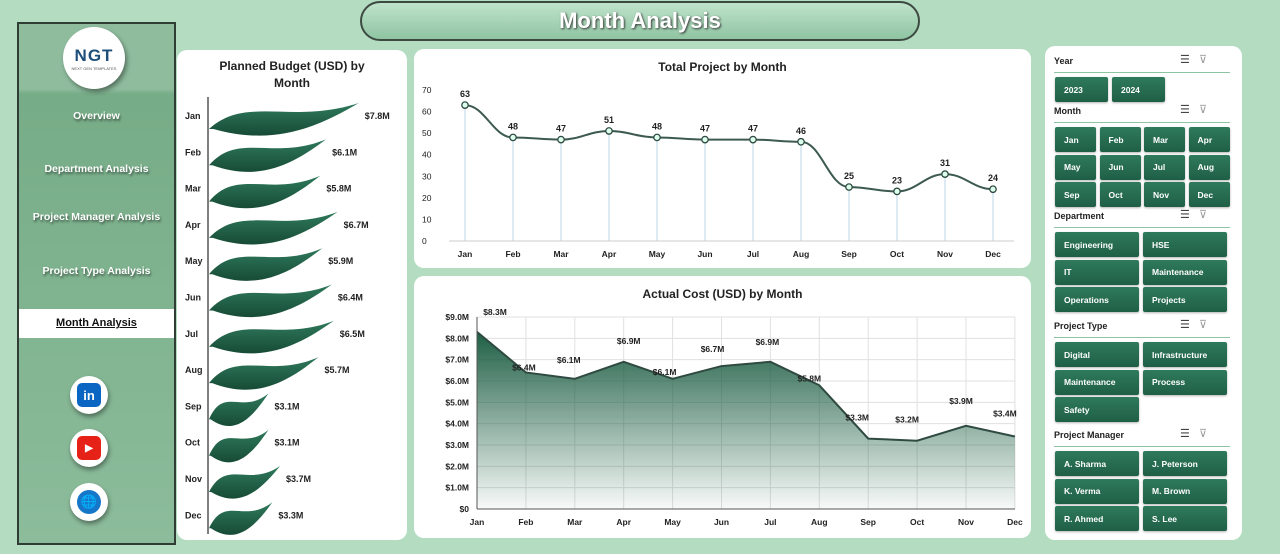 This screenshot has width=1280, height=554. Describe the element at coordinates (809, 378) in the screenshot. I see `data-label: $5.8M` at that location.